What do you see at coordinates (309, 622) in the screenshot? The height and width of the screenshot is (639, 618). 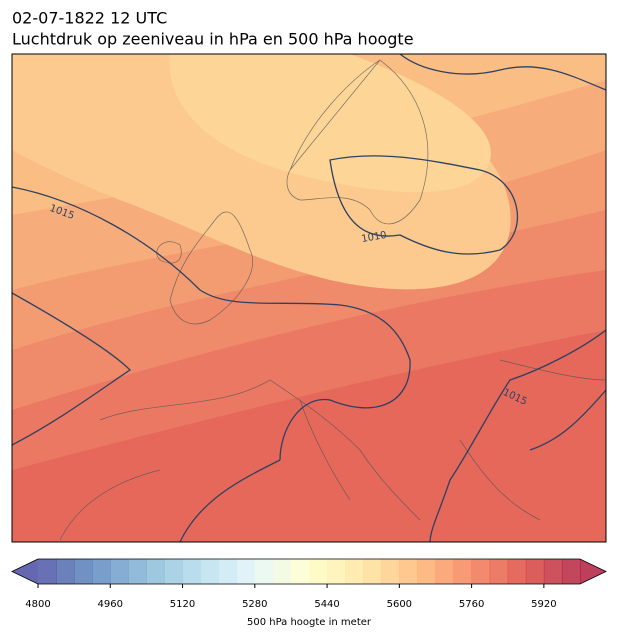 I see `colorbar-label: 500 hPa hoogte in meter` at bounding box center [309, 622].